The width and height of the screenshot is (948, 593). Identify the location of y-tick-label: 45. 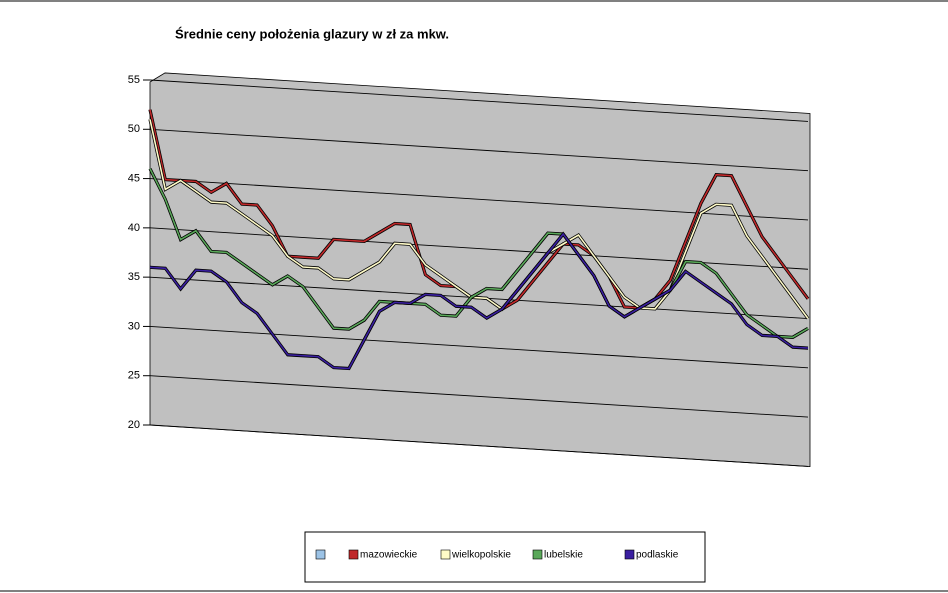
(134, 178).